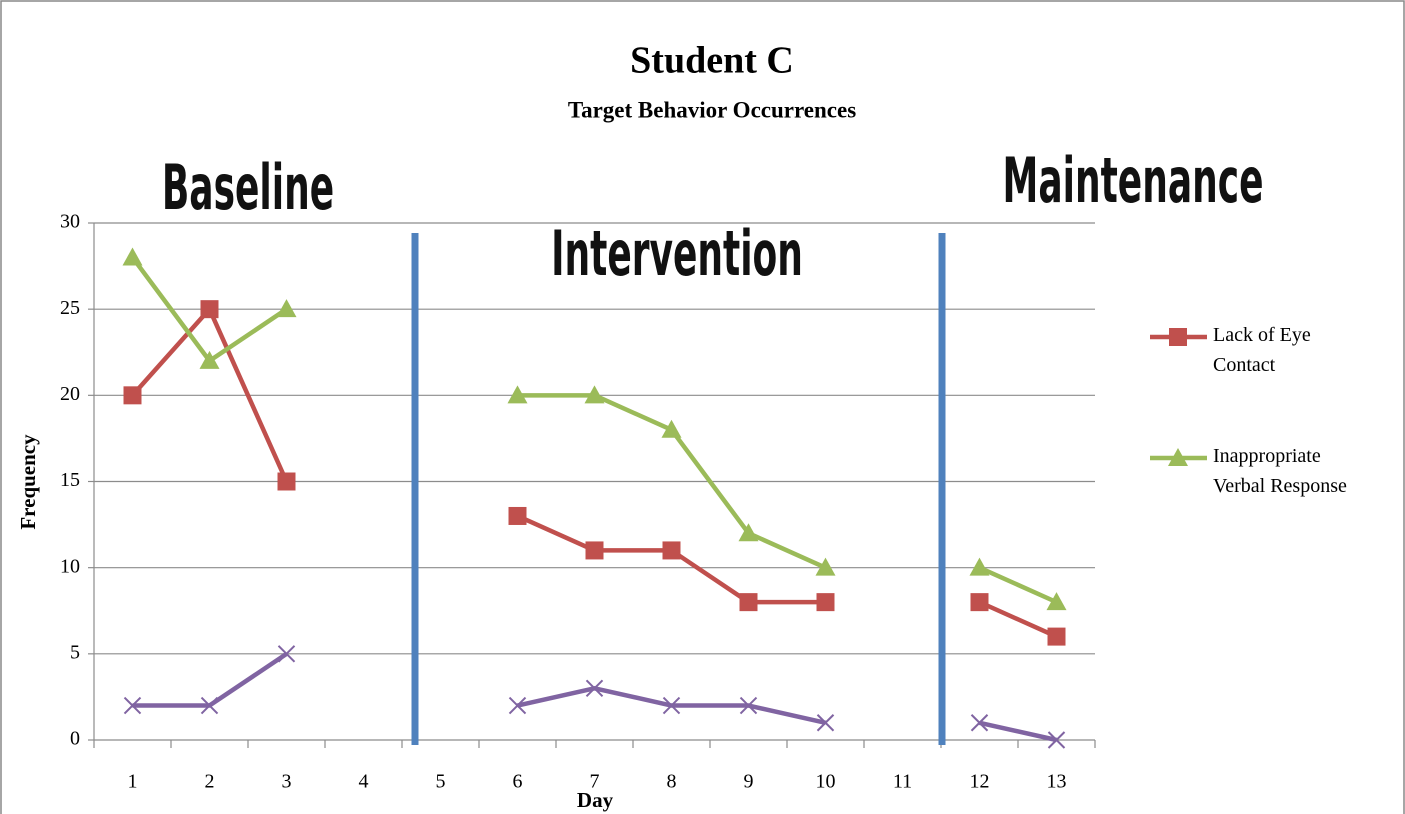 The image size is (1405, 814). Describe the element at coordinates (712, 109) in the screenshot. I see `chart-subtitle: Target Behavior Occurrences` at that location.